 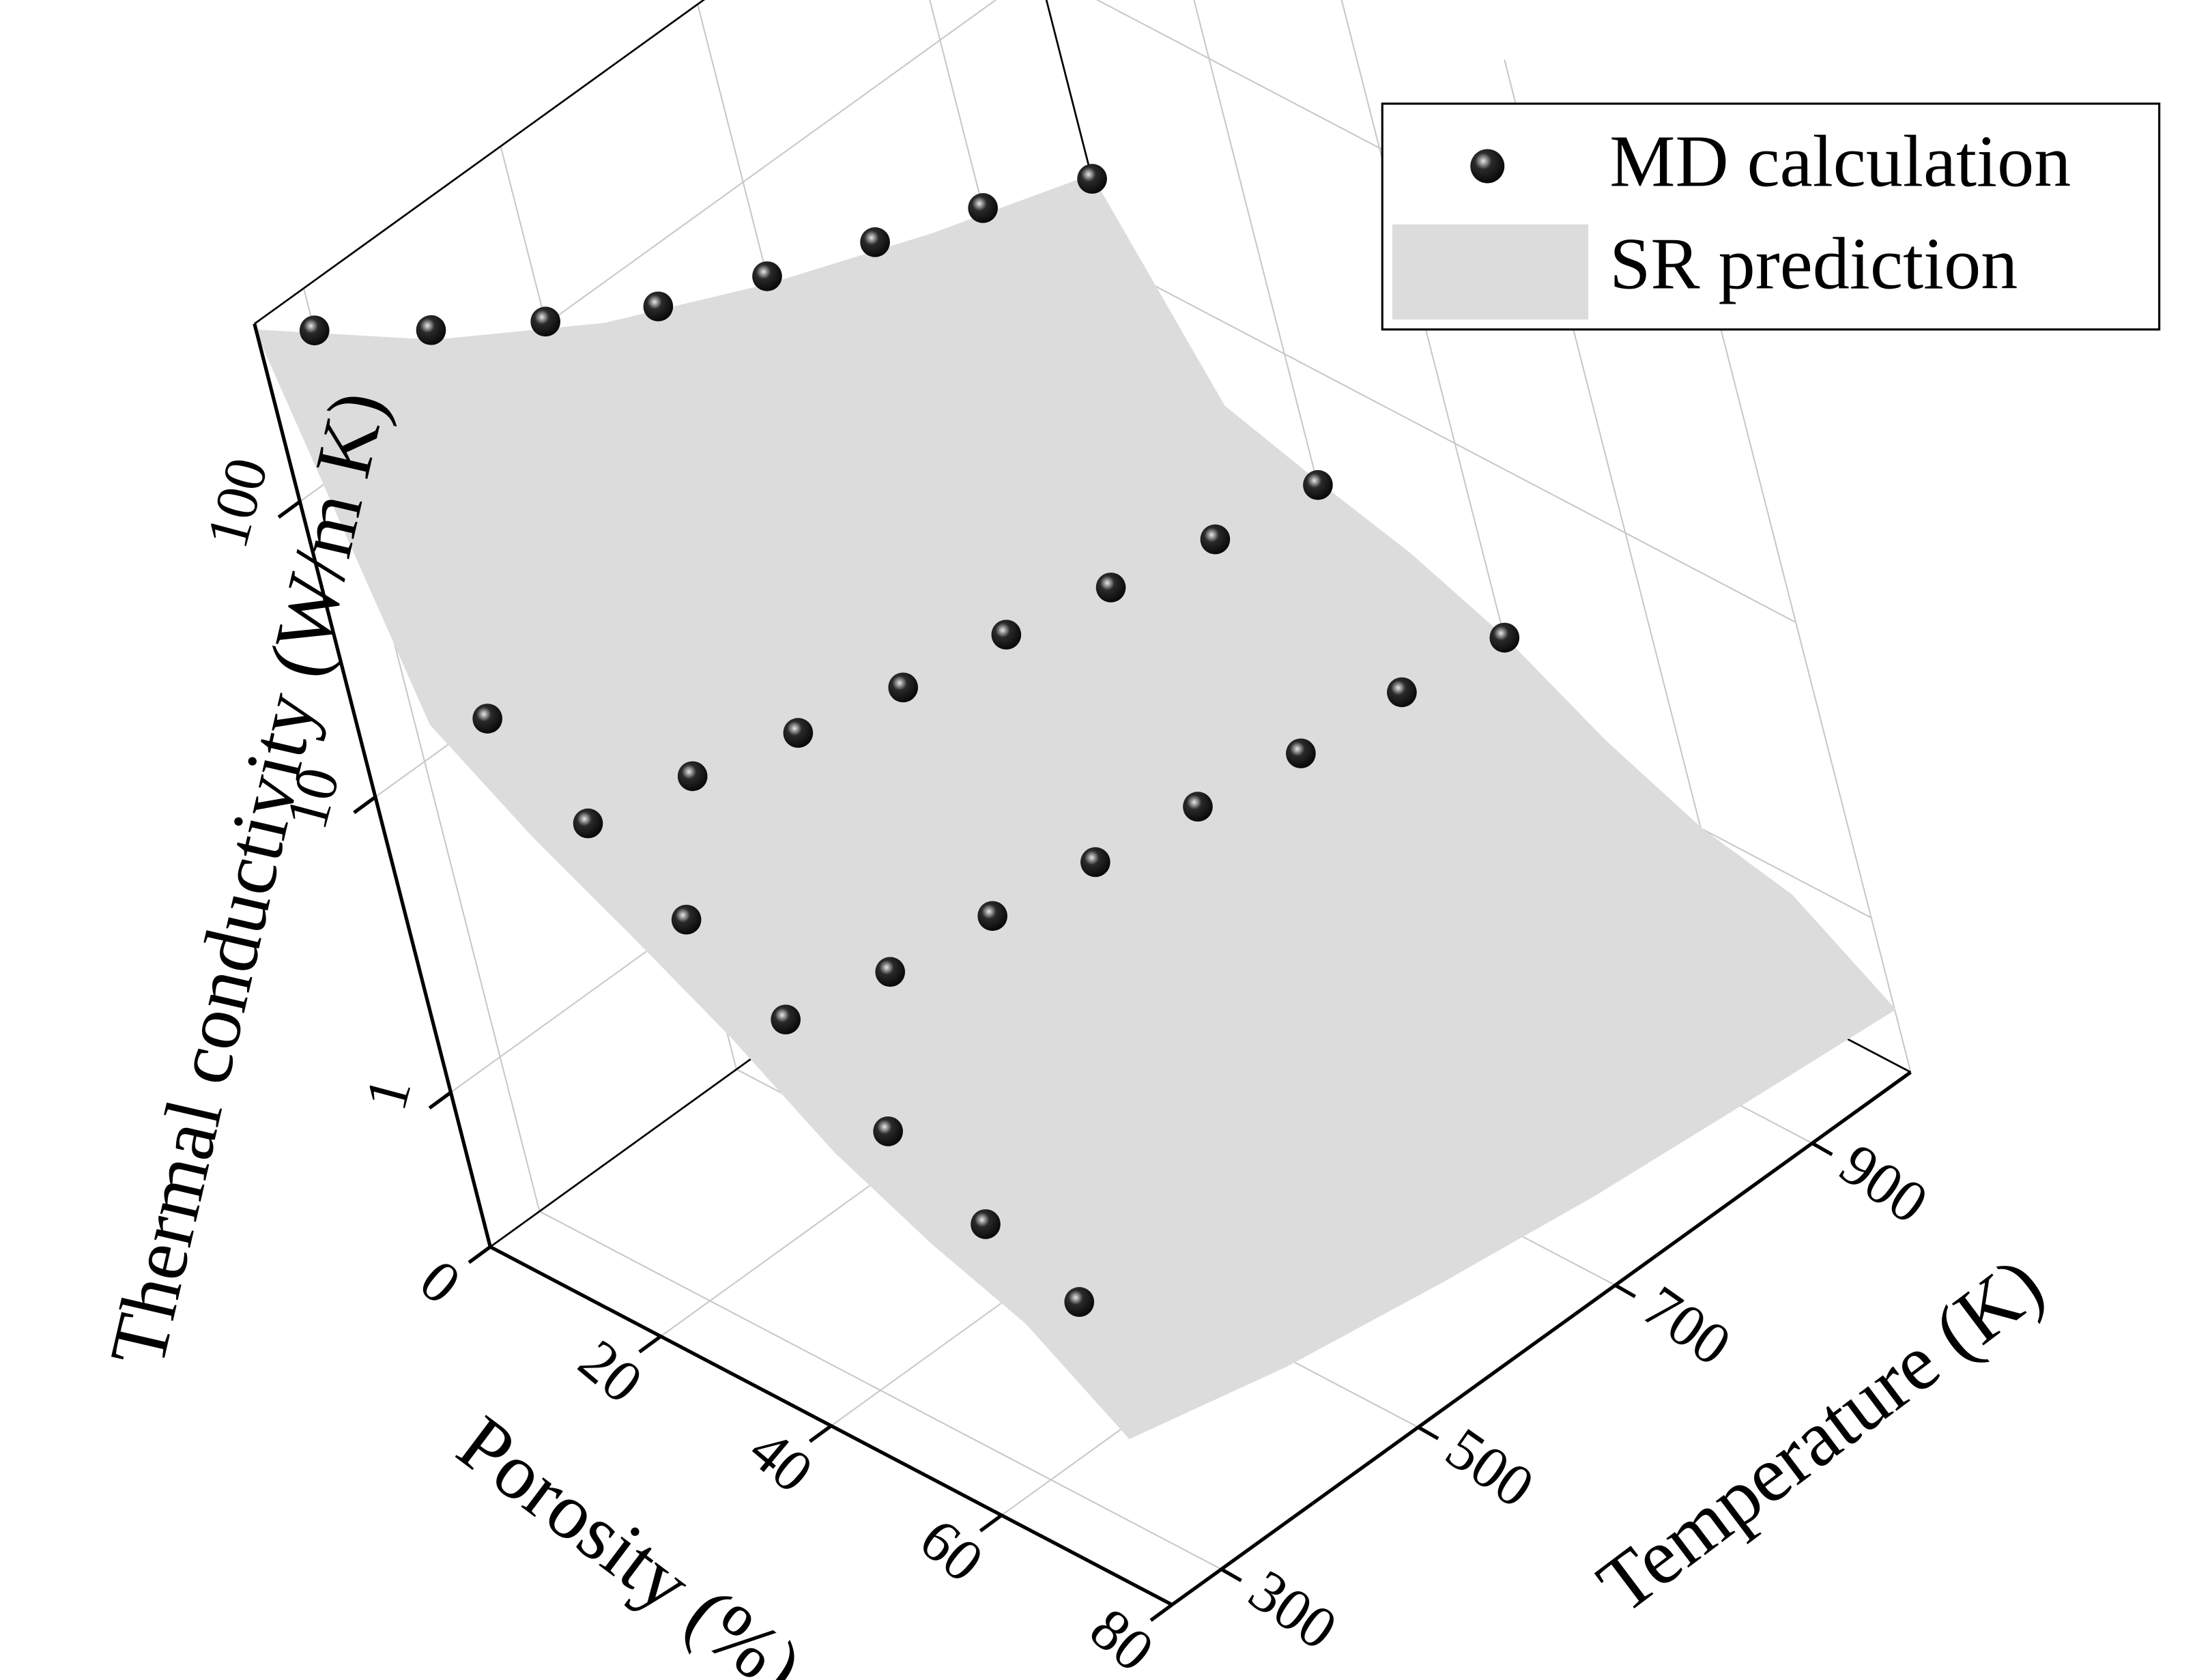 What do you see at coordinates (1122, 1638) in the screenshot?
I see `x-tick-label: 80` at bounding box center [1122, 1638].